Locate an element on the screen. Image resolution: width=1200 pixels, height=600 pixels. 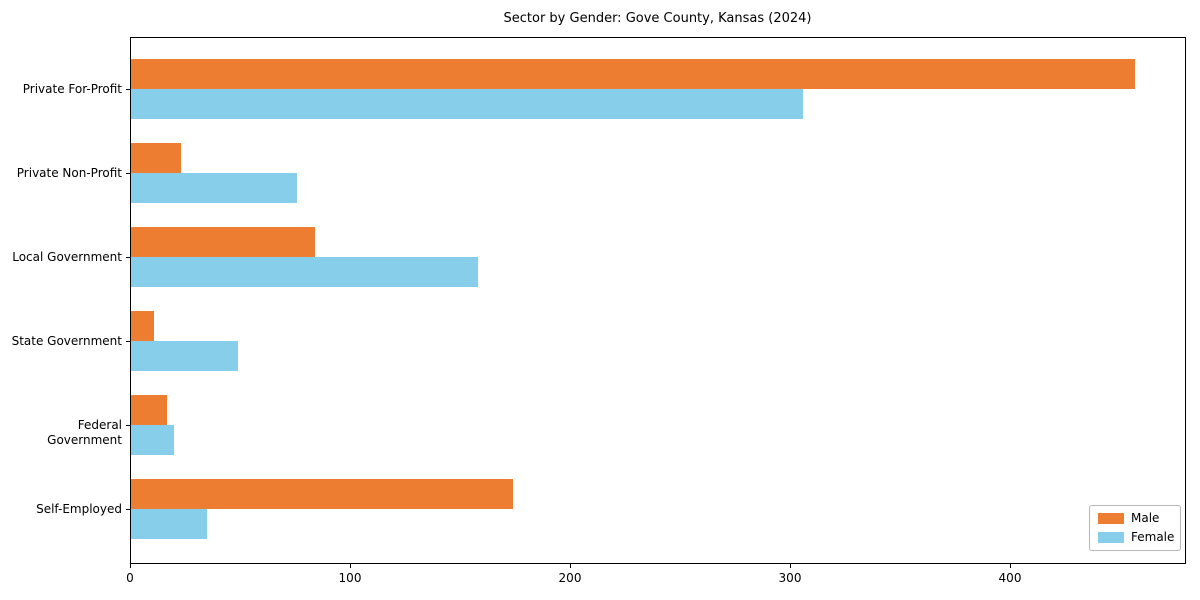
y-tick-label: Local Government is located at coordinates (67, 257).